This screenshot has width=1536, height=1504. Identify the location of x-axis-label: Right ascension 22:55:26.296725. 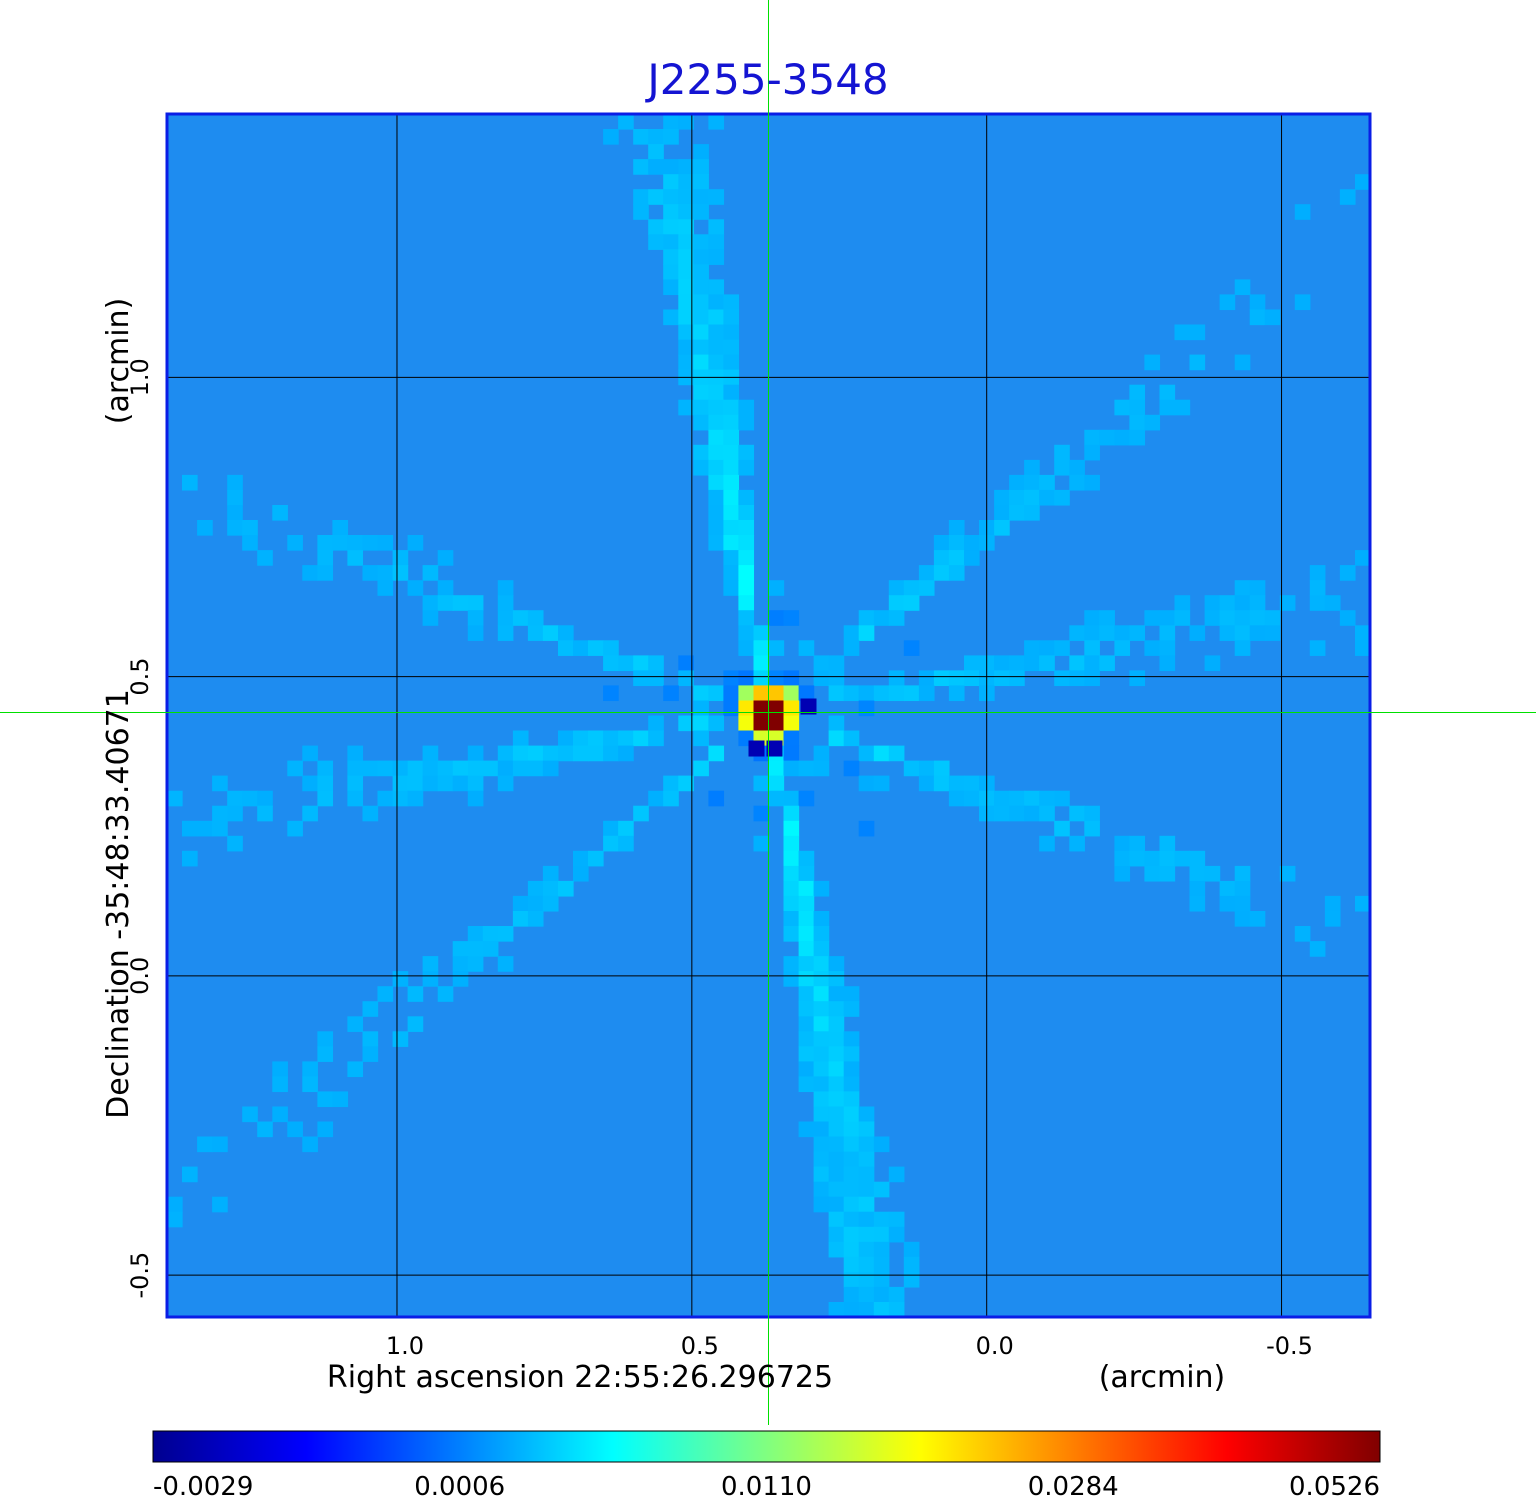
(580, 1377).